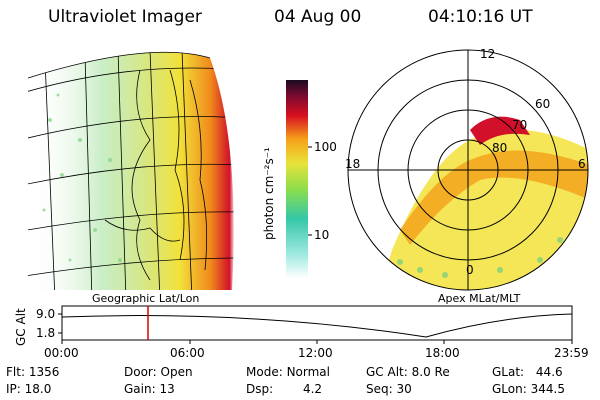 Image resolution: width=600 pixels, height=400 pixels. What do you see at coordinates (318, 17) in the screenshot?
I see `date-label: 04 Aug 00` at bounding box center [318, 17].